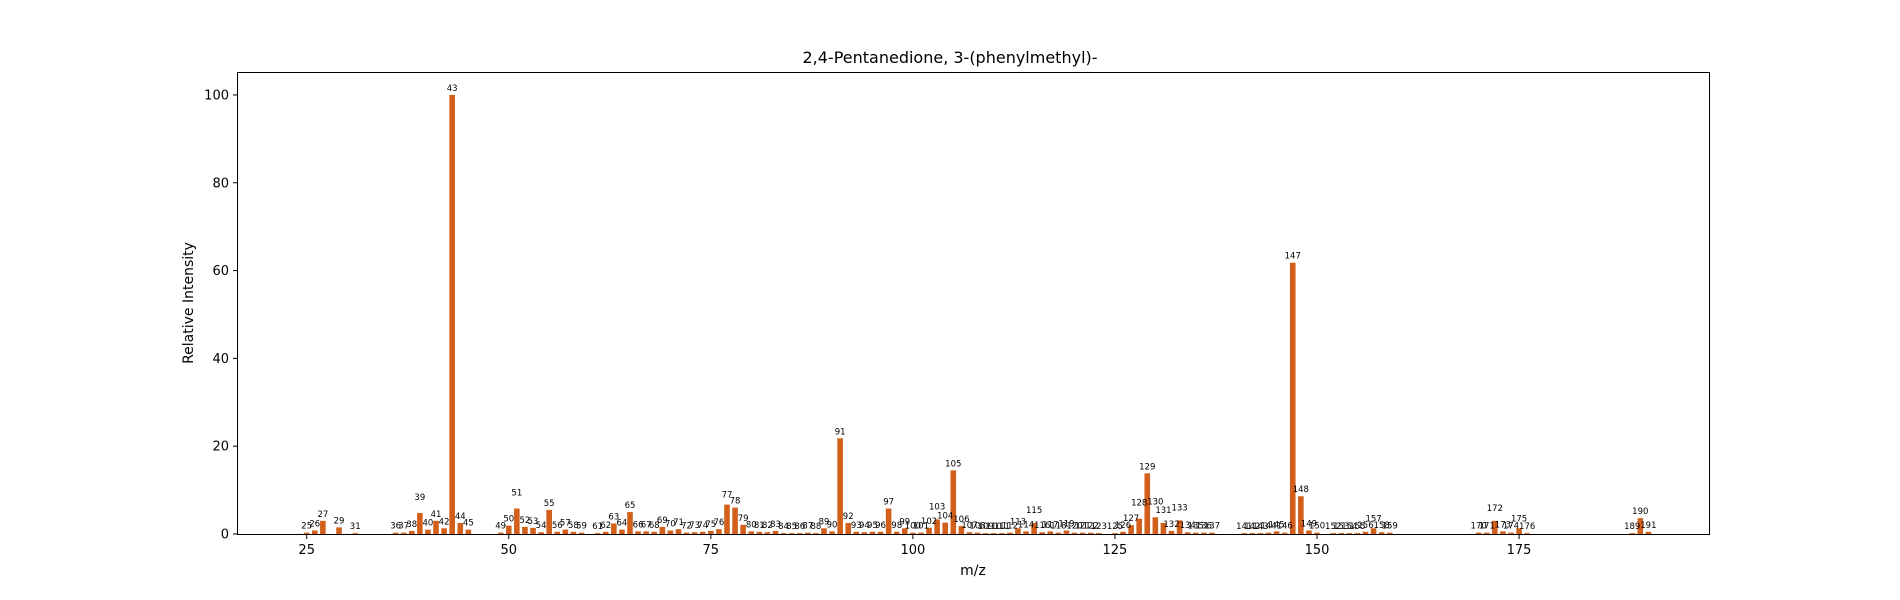  Describe the element at coordinates (630, 506) in the screenshot. I see `bar-label-mz-65: 65` at that location.